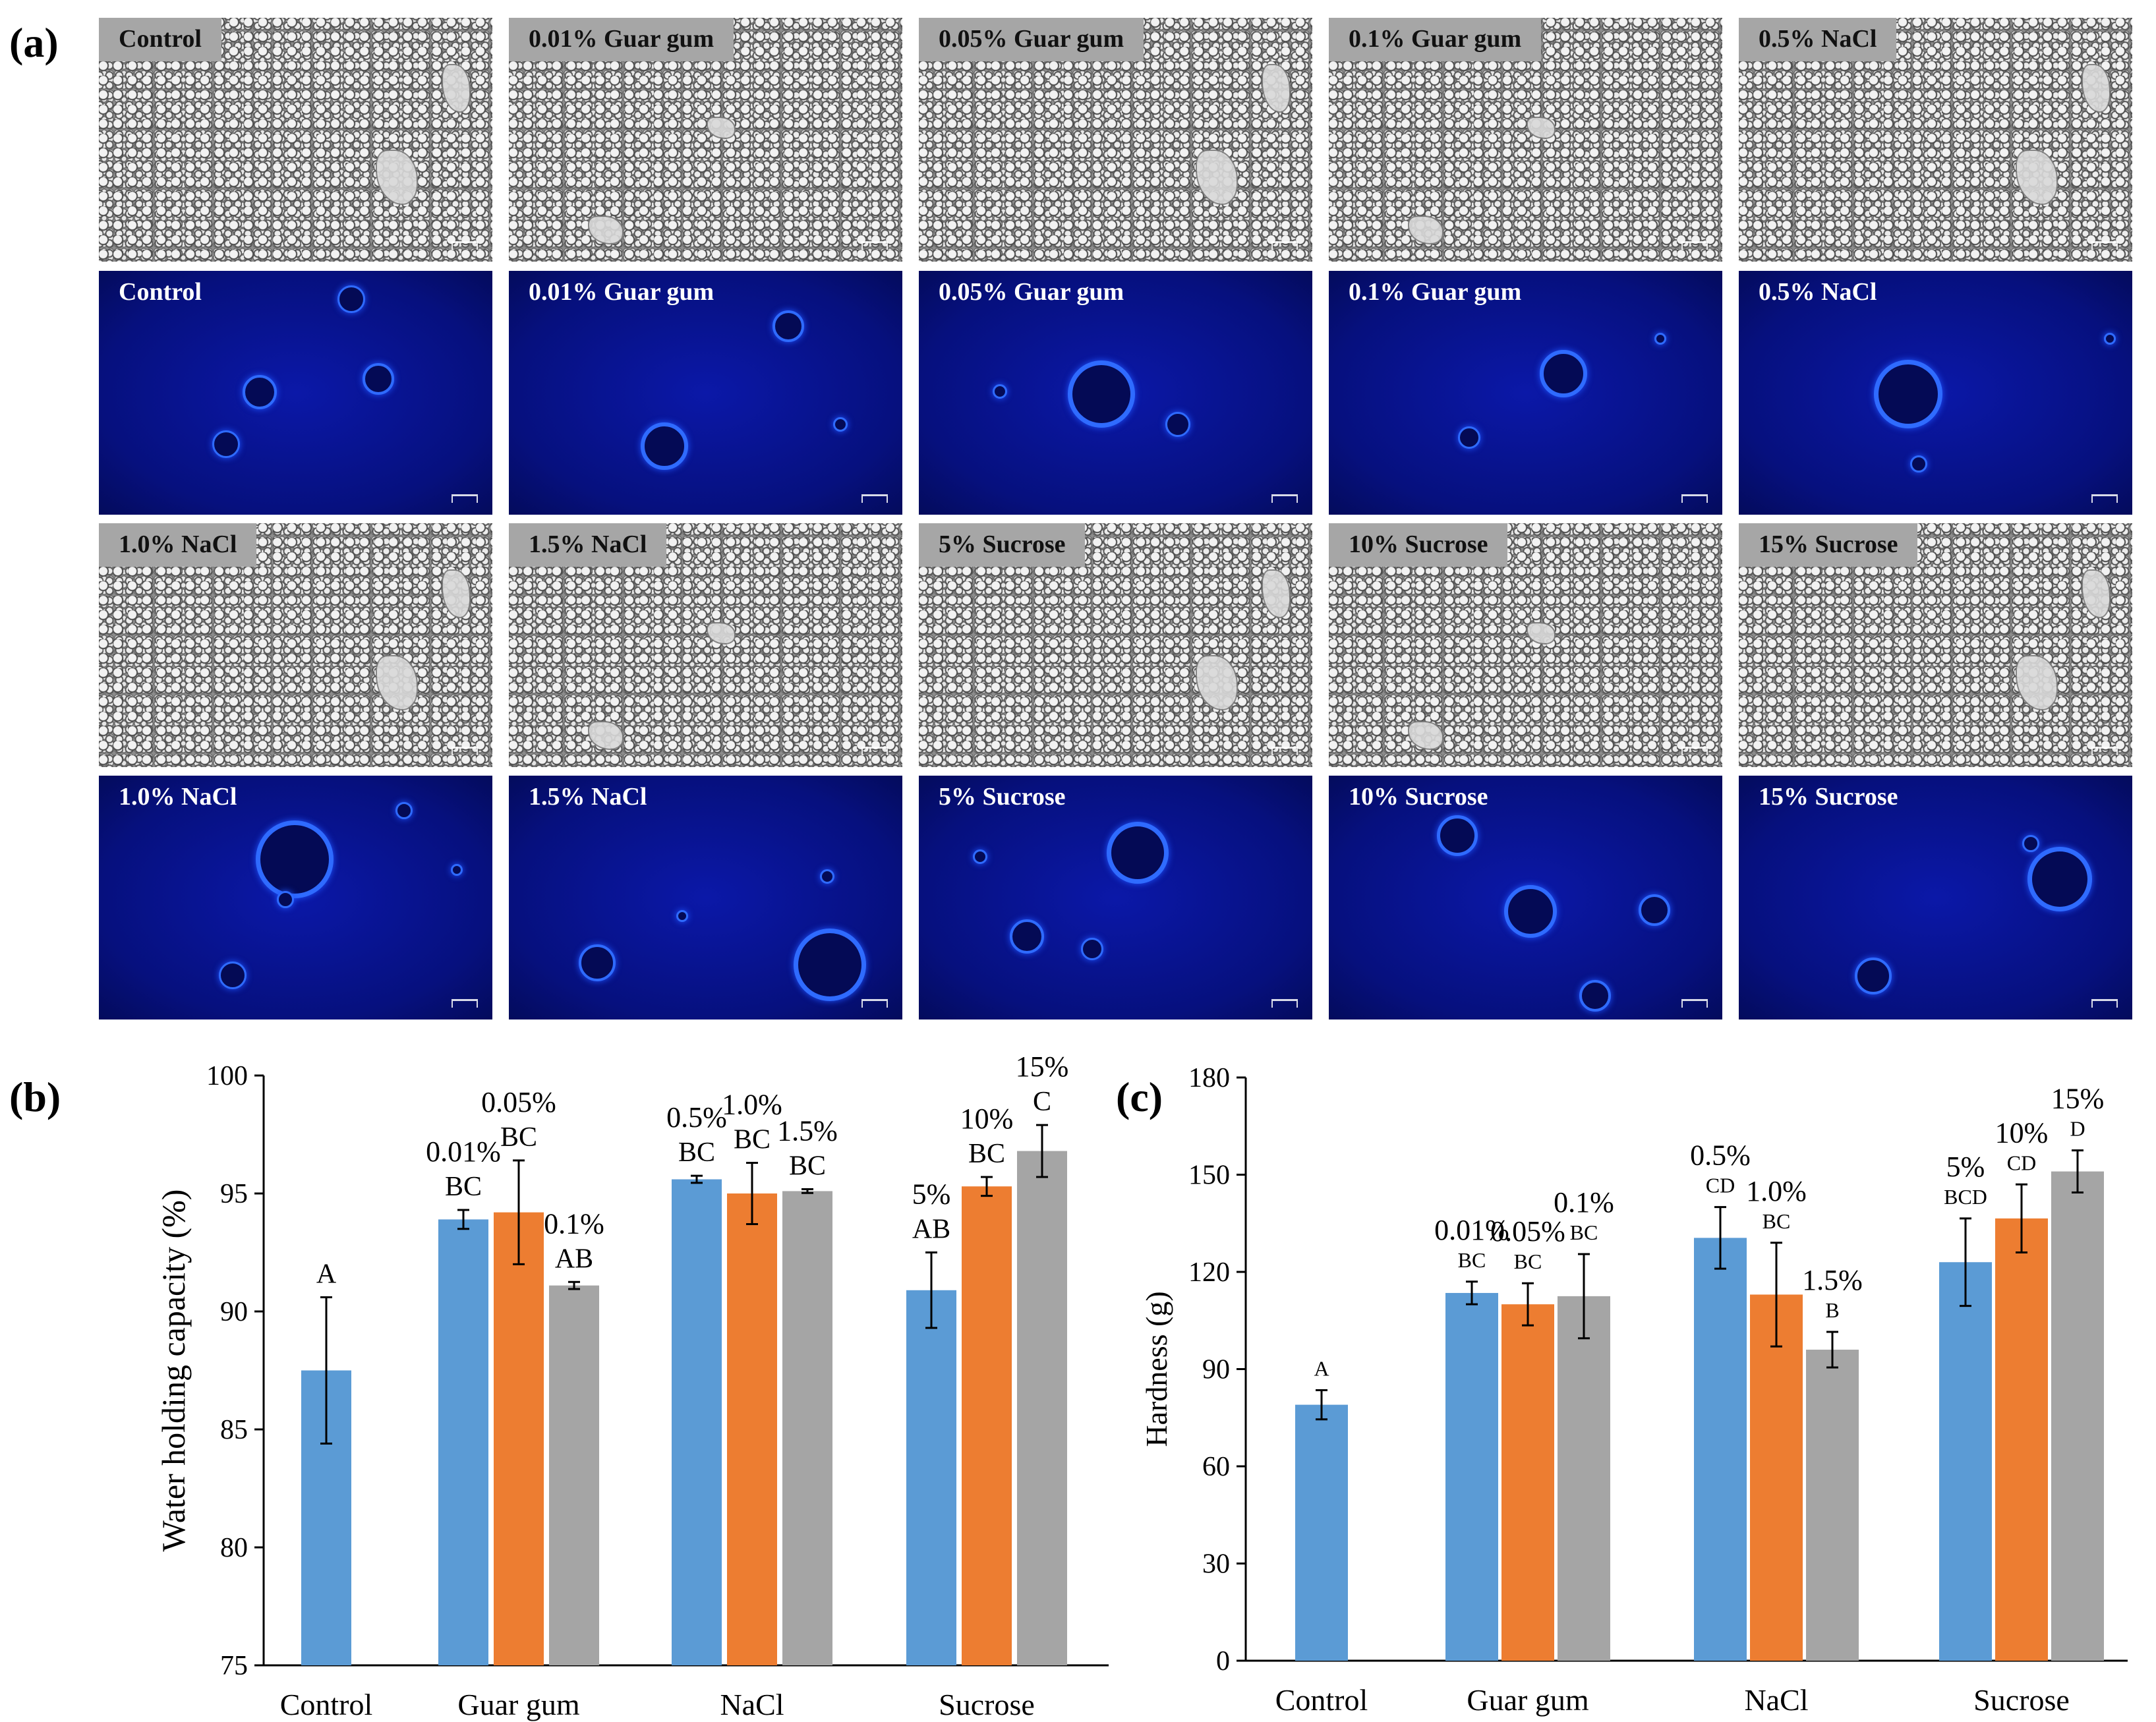 The image size is (2156, 1722). I want to click on micrograph-label: Control, so click(160, 39).